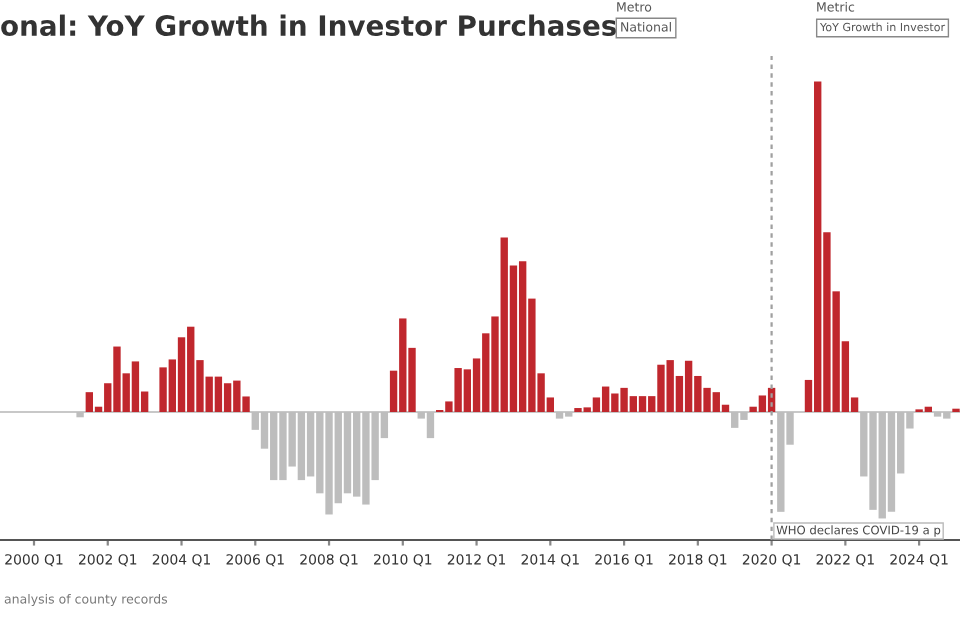 This screenshot has height=640, width=960. Describe the element at coordinates (309, 25) in the screenshot. I see `chart-title: onal: YoY Growth in Investor Purchases` at that location.